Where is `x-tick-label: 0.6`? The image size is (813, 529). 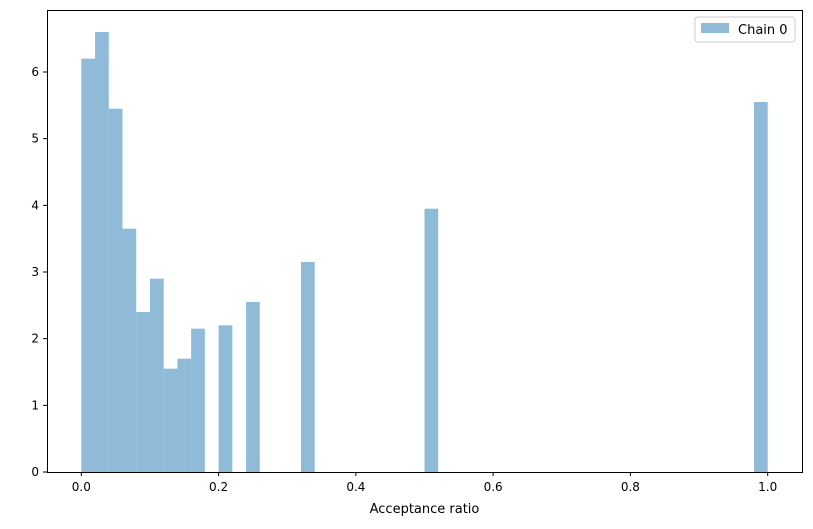 x-tick-label: 0.6 is located at coordinates (493, 487).